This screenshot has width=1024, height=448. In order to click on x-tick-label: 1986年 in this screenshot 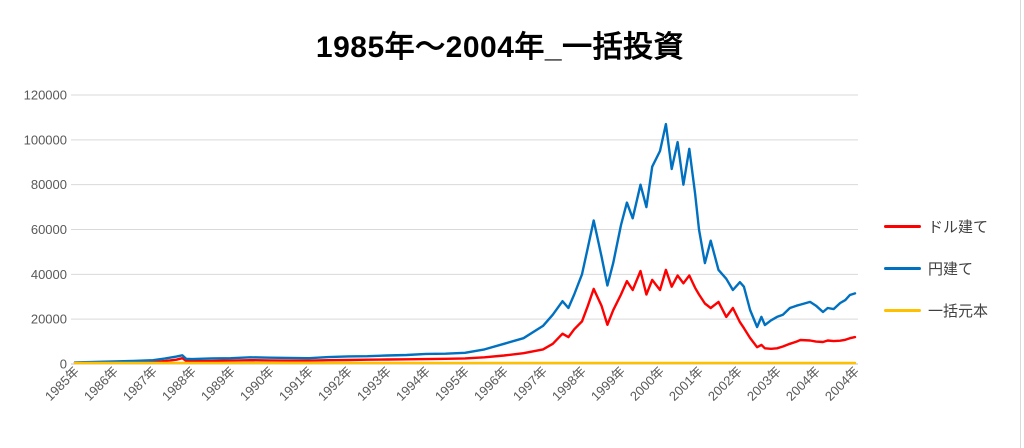, I will do `click(101, 384)`.